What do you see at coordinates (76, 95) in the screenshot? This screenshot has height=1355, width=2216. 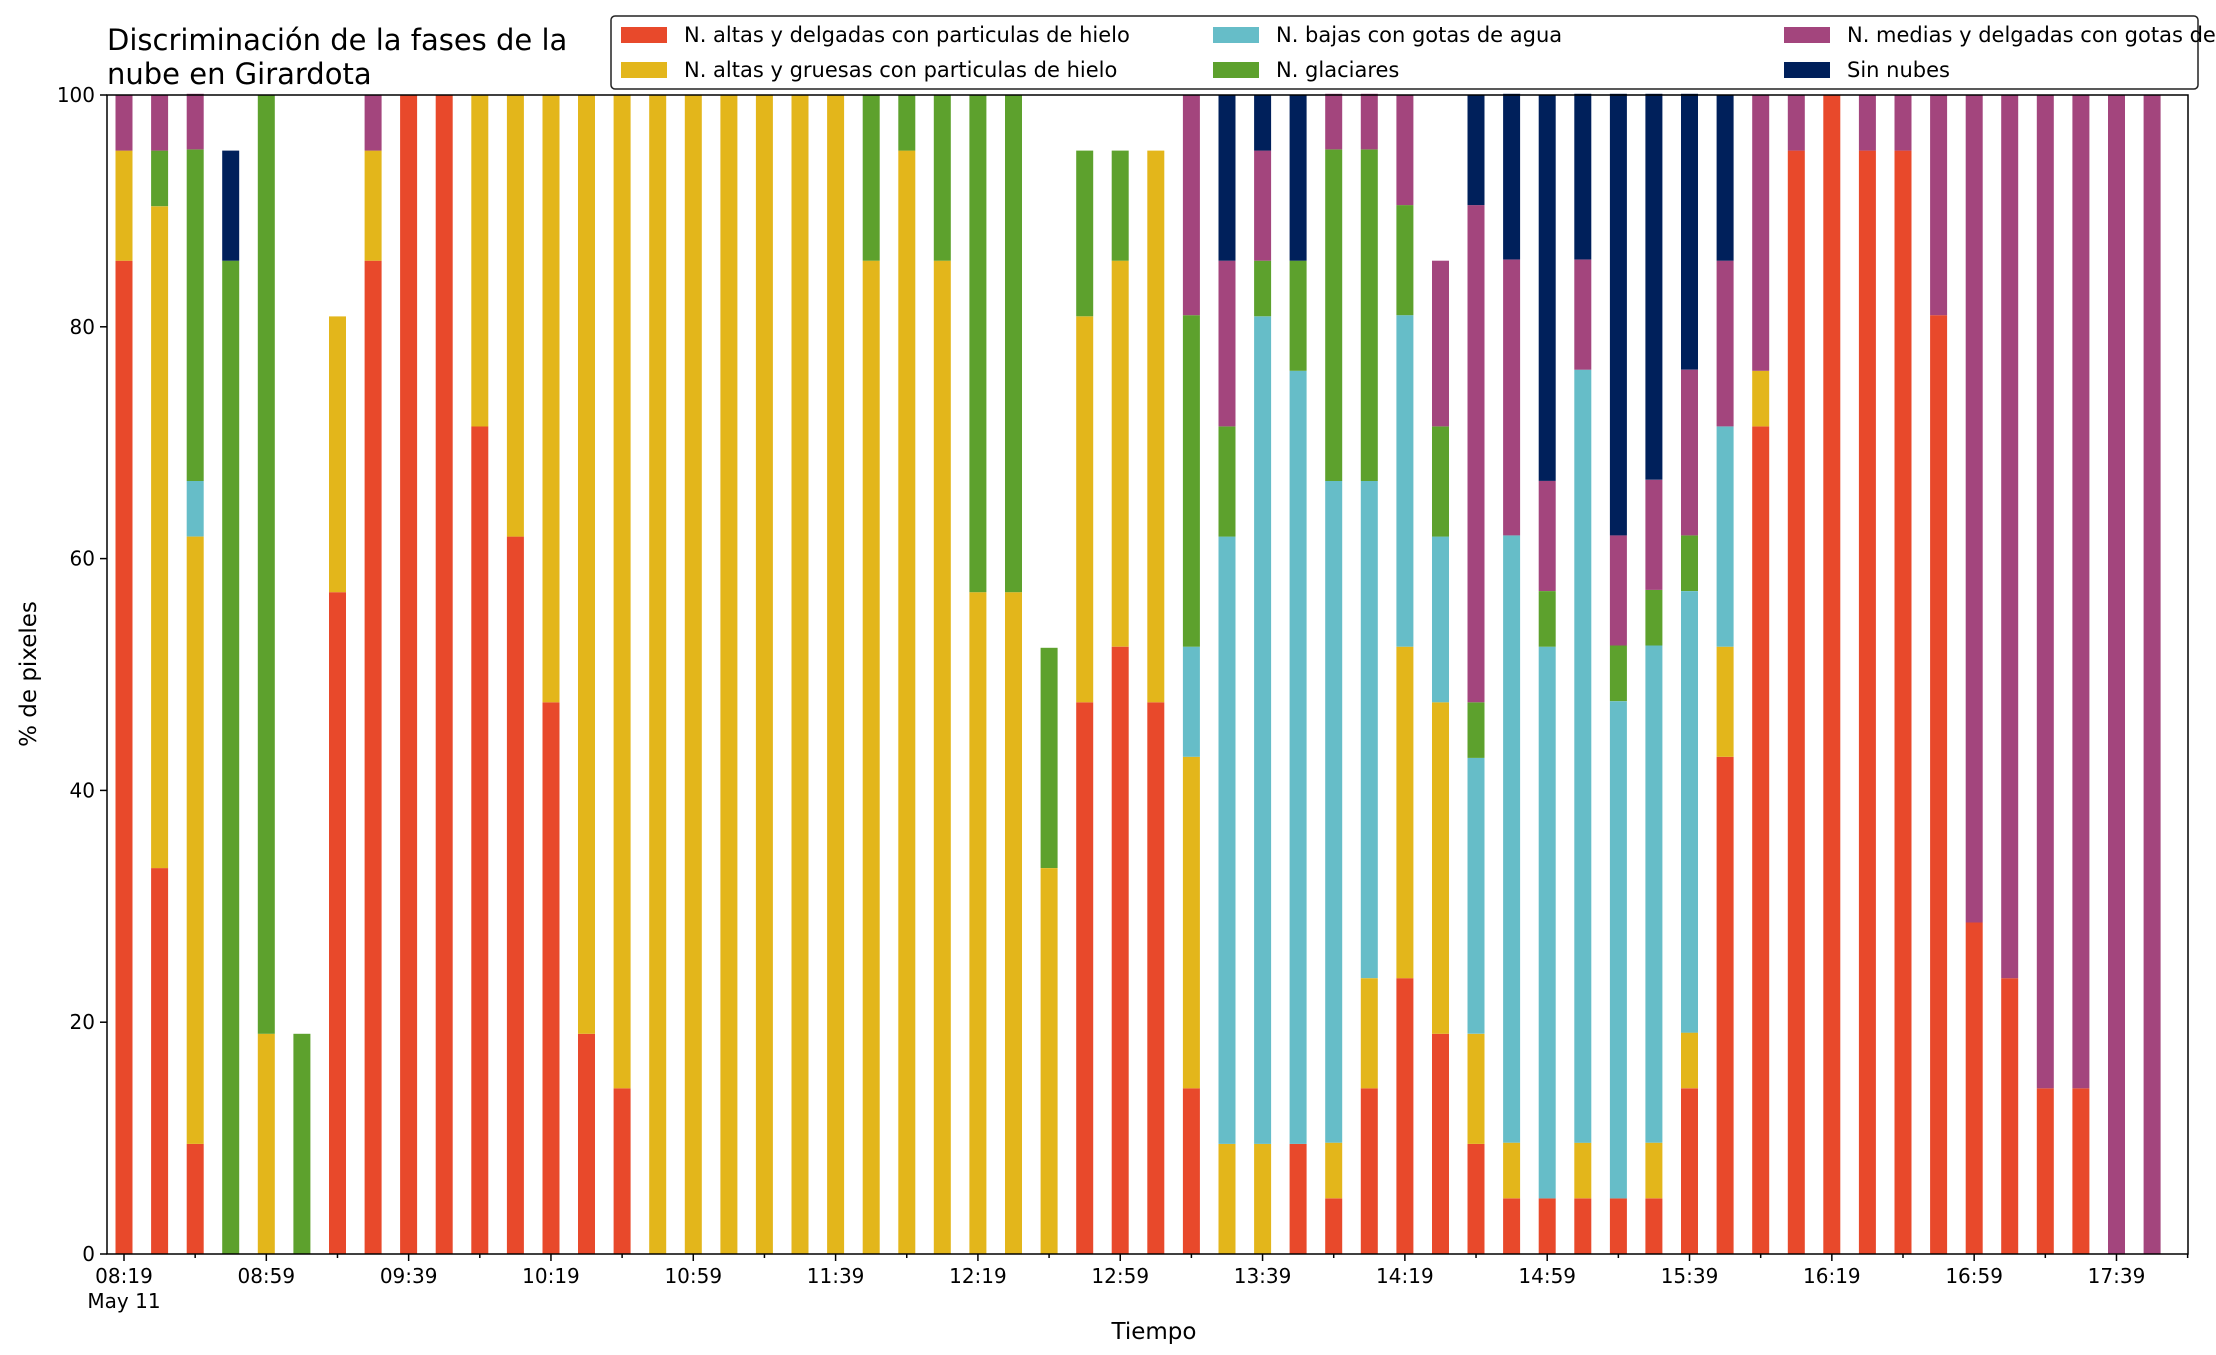 I see `y-tick-label: 100` at bounding box center [76, 95].